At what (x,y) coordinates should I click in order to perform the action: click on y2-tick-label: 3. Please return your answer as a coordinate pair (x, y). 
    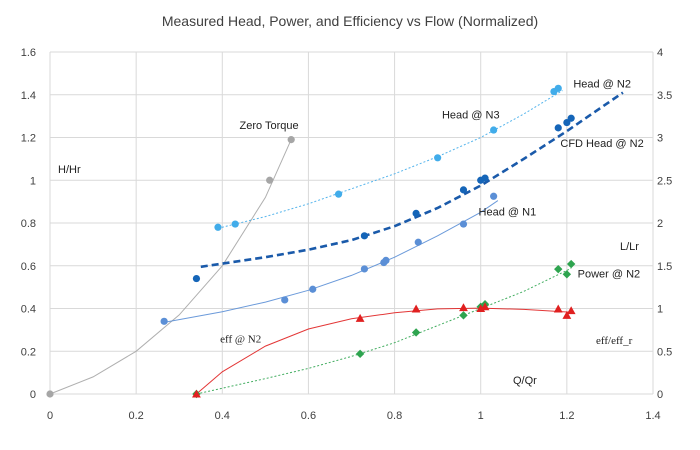
    Looking at the image, I should click on (660, 139).